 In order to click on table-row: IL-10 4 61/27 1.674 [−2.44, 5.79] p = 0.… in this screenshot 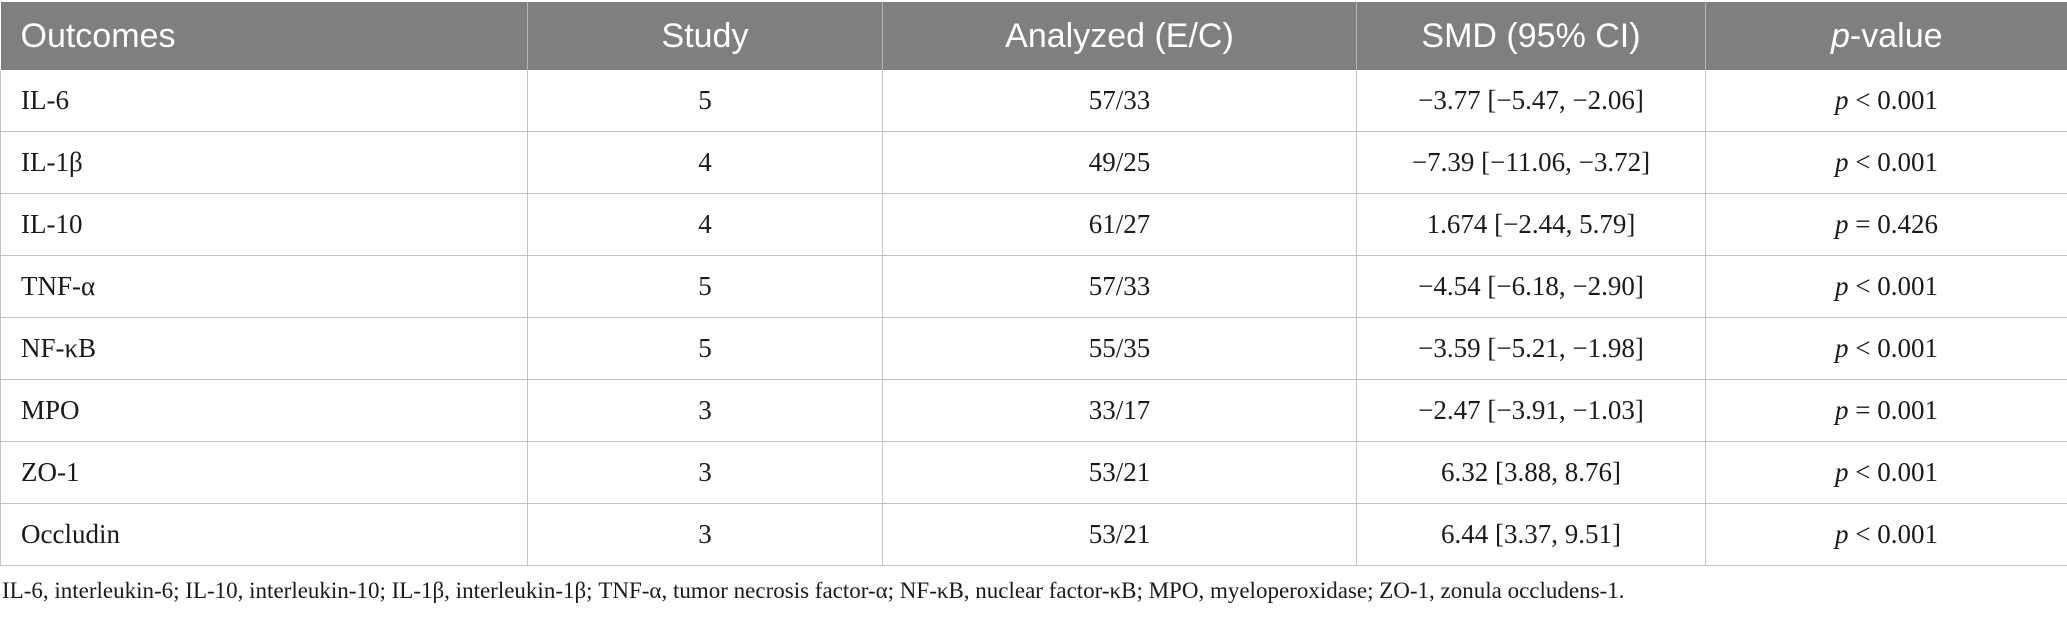, I will do `click(1033, 224)`.